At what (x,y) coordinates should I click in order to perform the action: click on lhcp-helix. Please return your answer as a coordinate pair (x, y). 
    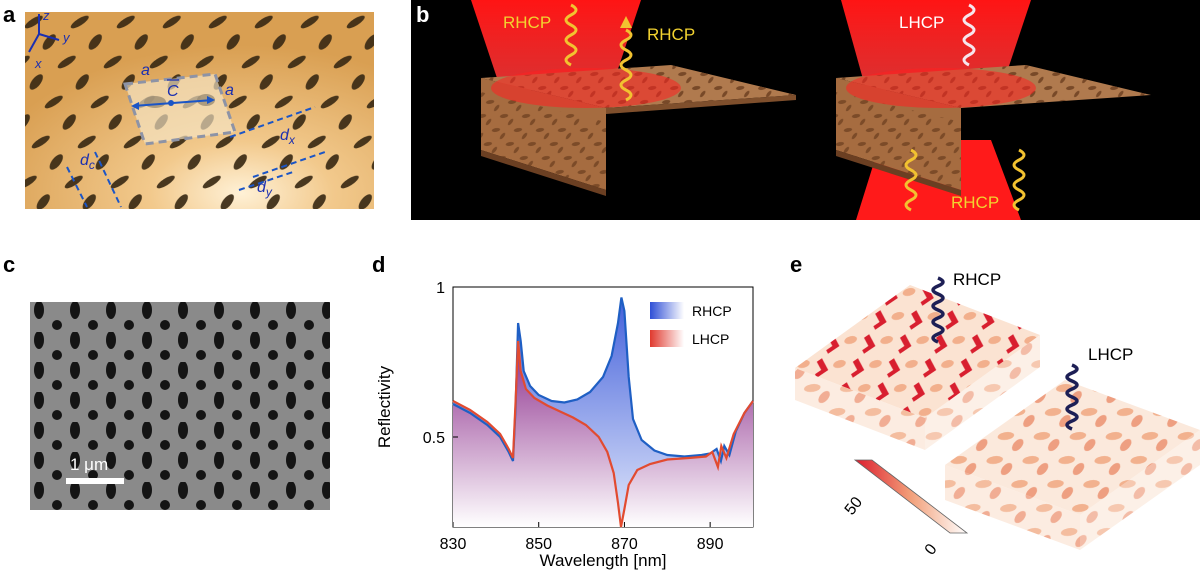
    Looking at the image, I should click on (1072, 397).